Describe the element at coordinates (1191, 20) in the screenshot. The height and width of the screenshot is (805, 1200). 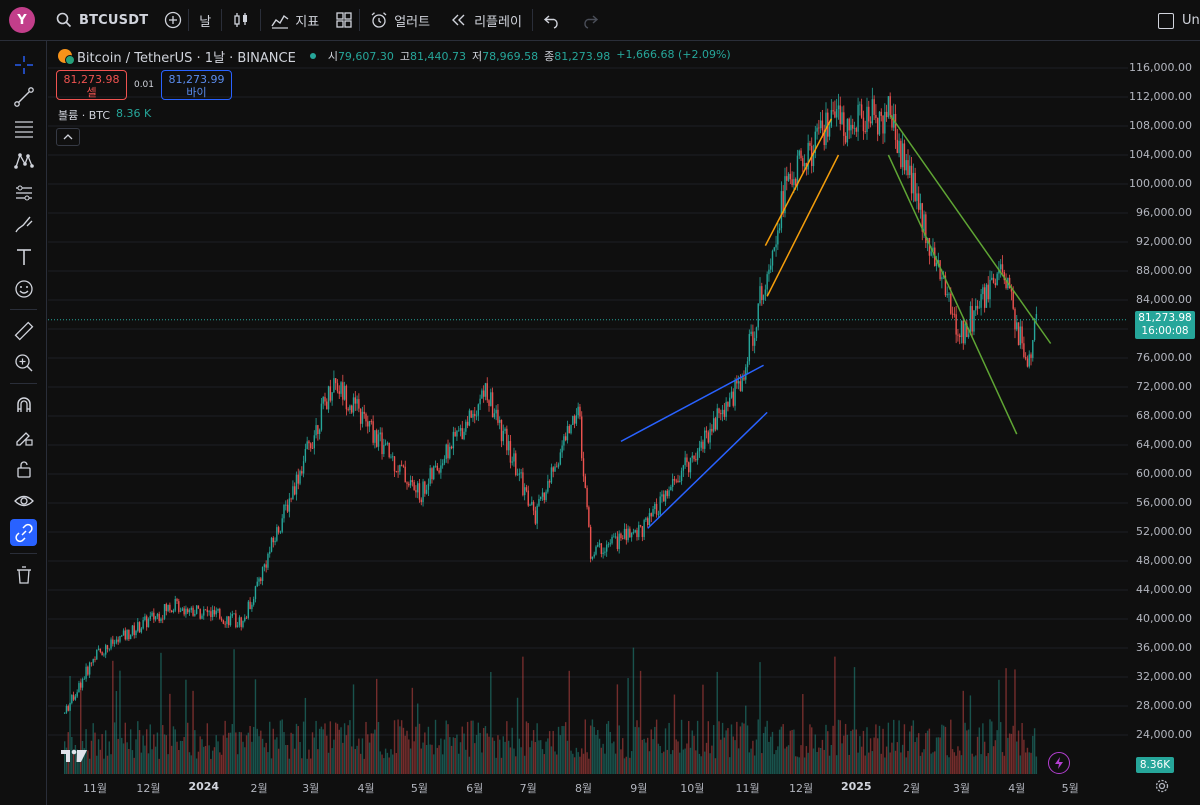
I see `layout-name: Unnamed` at that location.